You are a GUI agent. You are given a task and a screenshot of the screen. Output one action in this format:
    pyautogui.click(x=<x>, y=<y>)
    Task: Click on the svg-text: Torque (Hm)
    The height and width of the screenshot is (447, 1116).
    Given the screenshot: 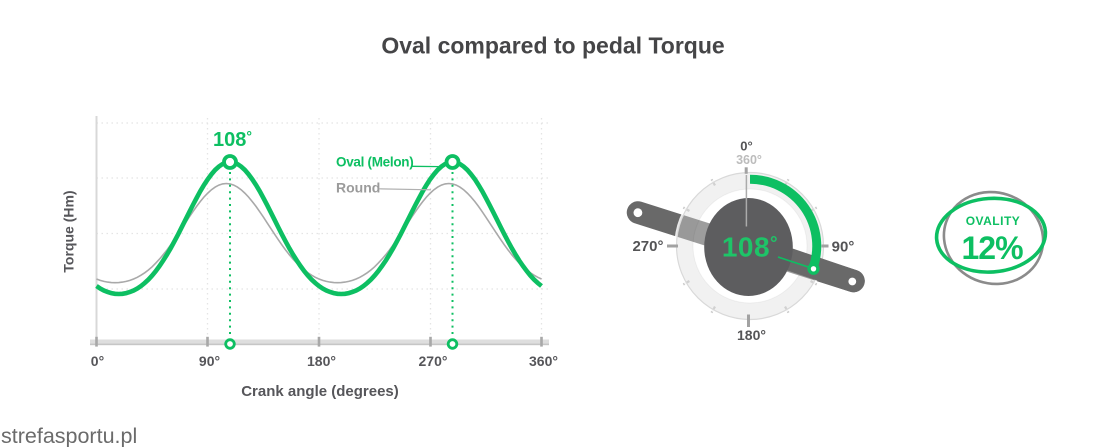 What is the action you would take?
    pyautogui.click(x=69, y=231)
    